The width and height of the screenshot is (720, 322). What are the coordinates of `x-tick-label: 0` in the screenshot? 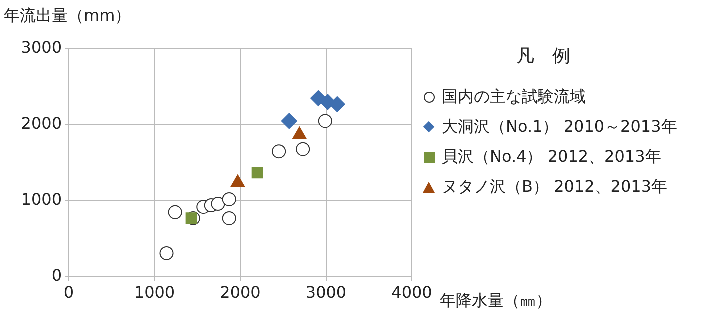 It's located at (69, 292).